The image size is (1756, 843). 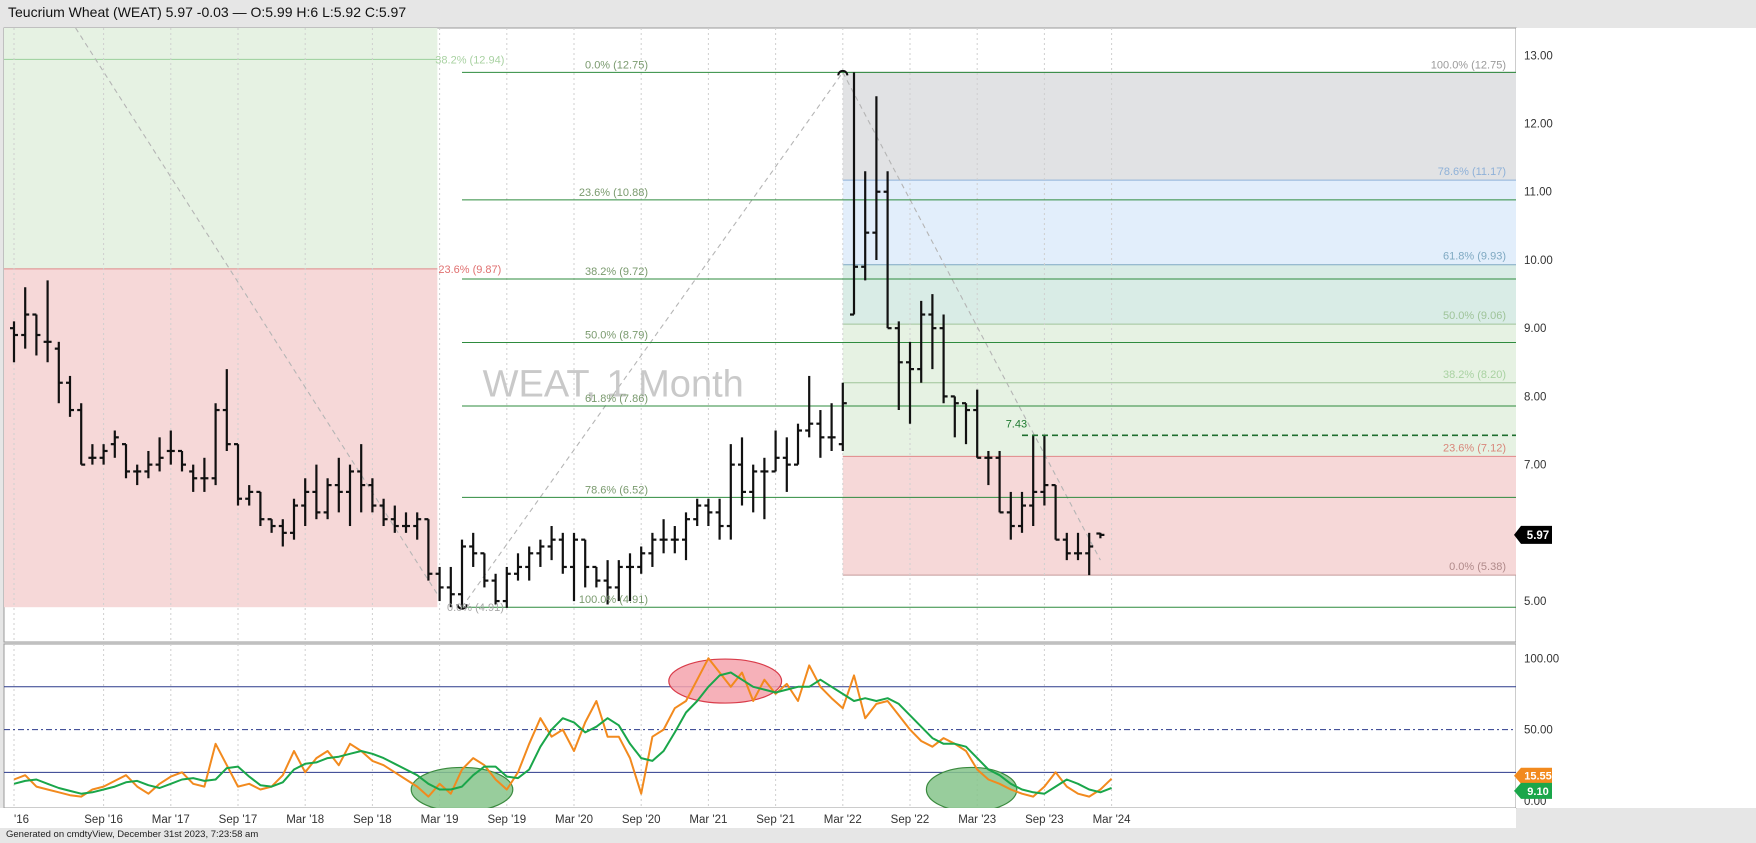 I want to click on oscillator-fast-line, so click(x=563, y=727).